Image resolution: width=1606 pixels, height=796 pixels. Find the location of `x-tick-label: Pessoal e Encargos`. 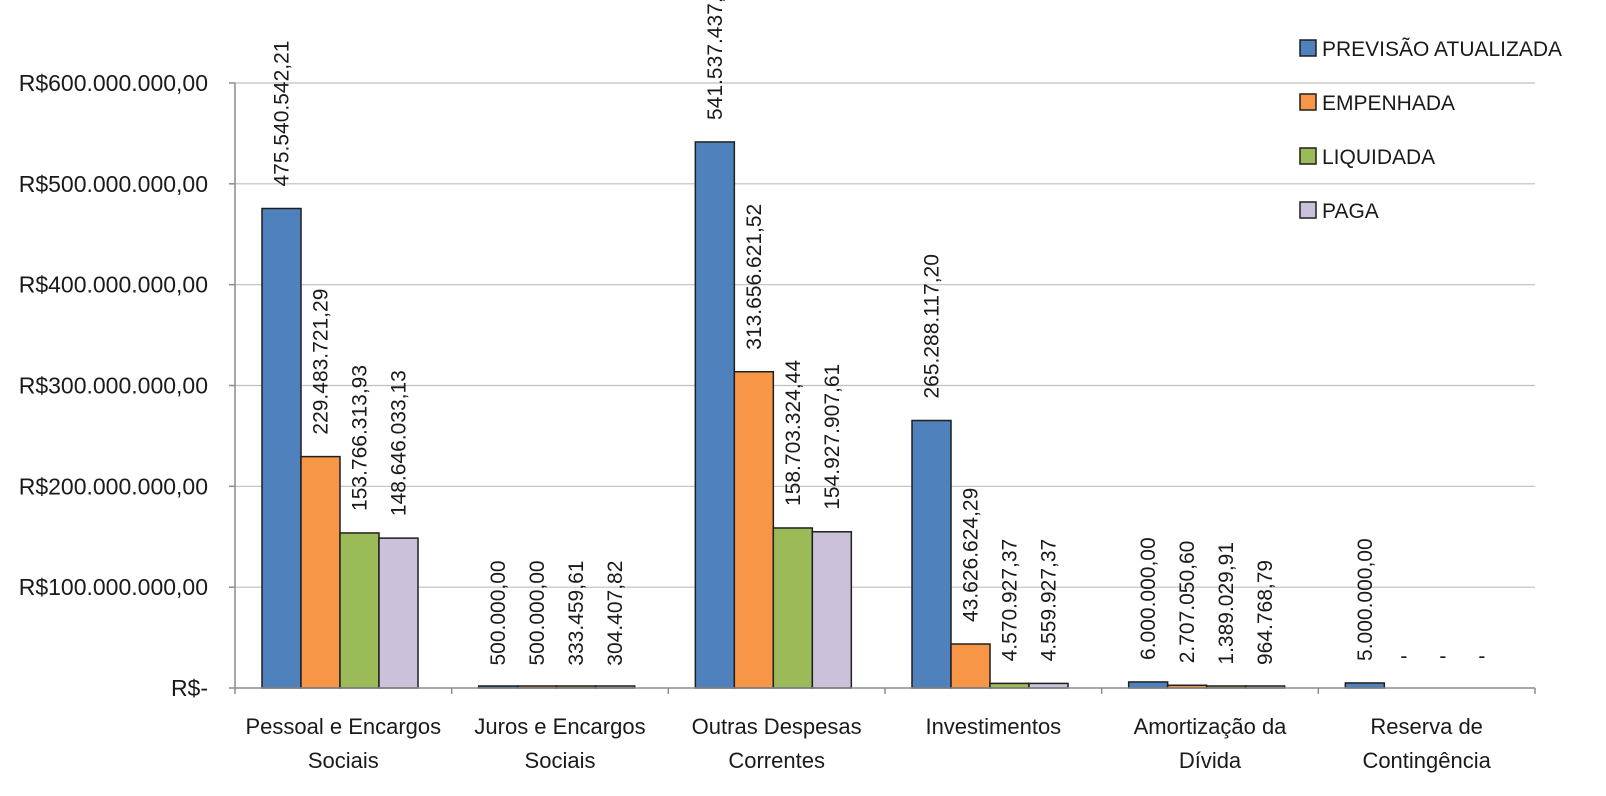

x-tick-label: Pessoal e Encargos is located at coordinates (343, 726).